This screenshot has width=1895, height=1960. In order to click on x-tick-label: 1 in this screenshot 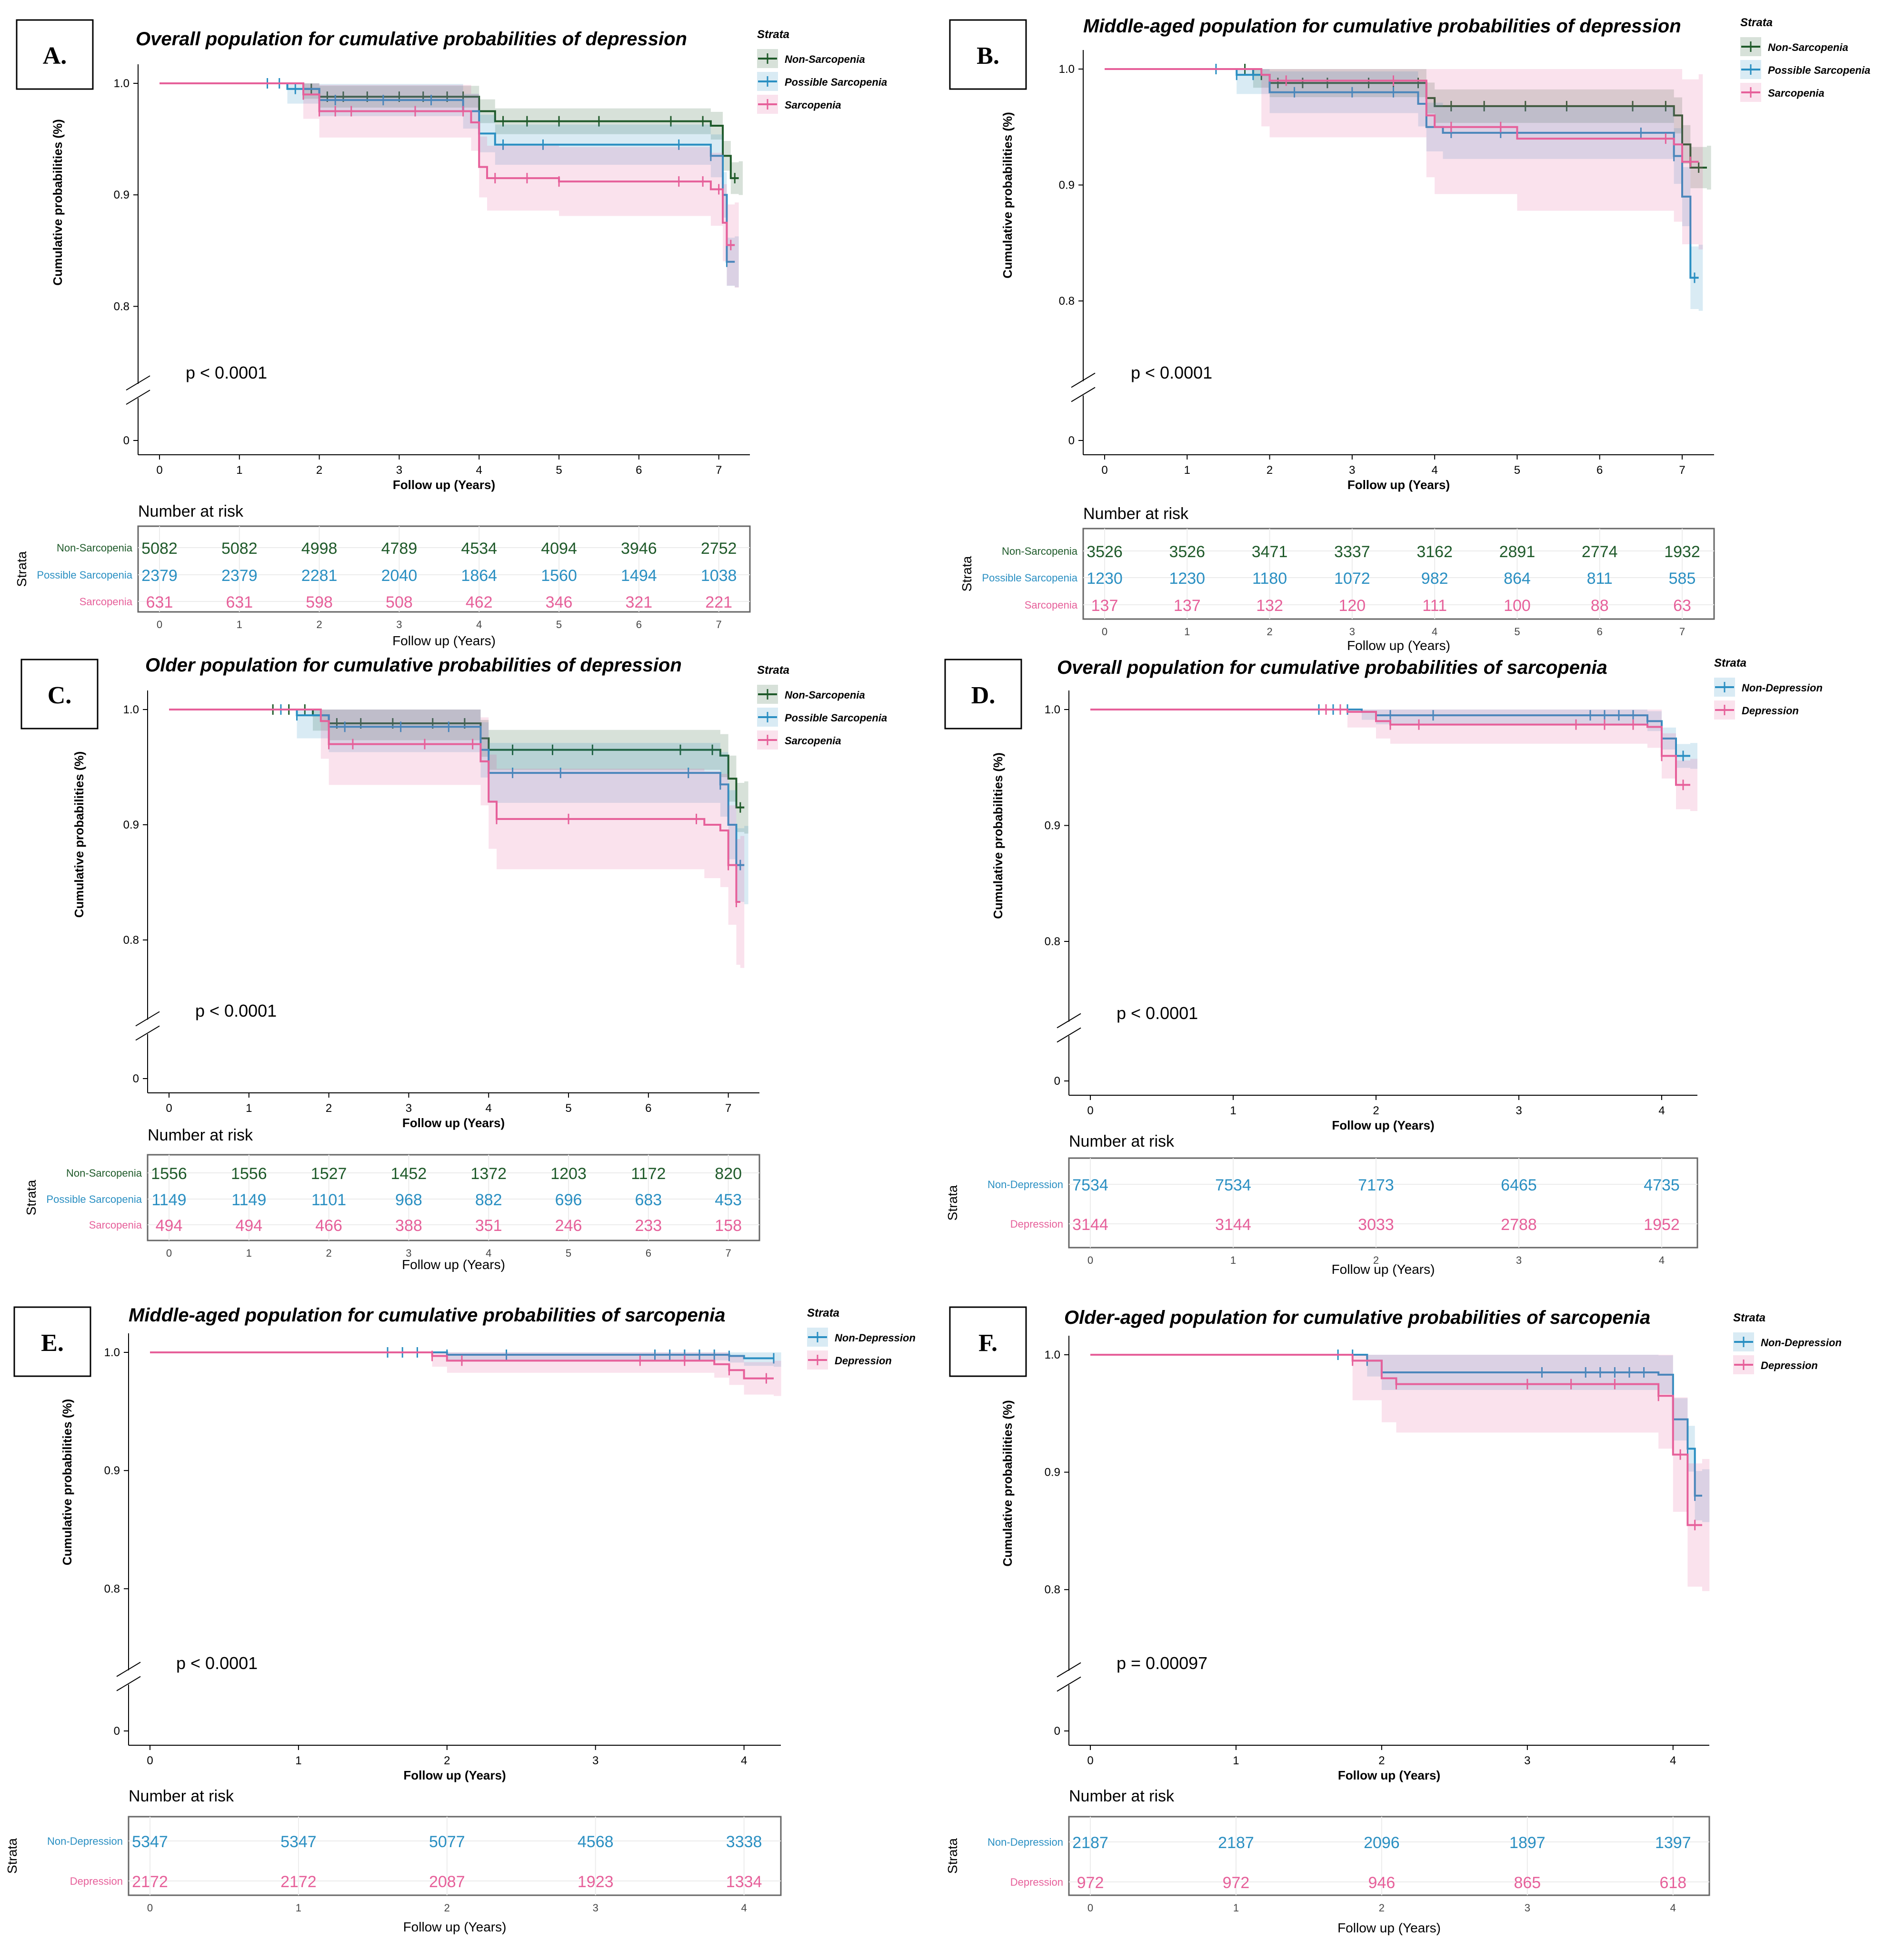, I will do `click(249, 1108)`.